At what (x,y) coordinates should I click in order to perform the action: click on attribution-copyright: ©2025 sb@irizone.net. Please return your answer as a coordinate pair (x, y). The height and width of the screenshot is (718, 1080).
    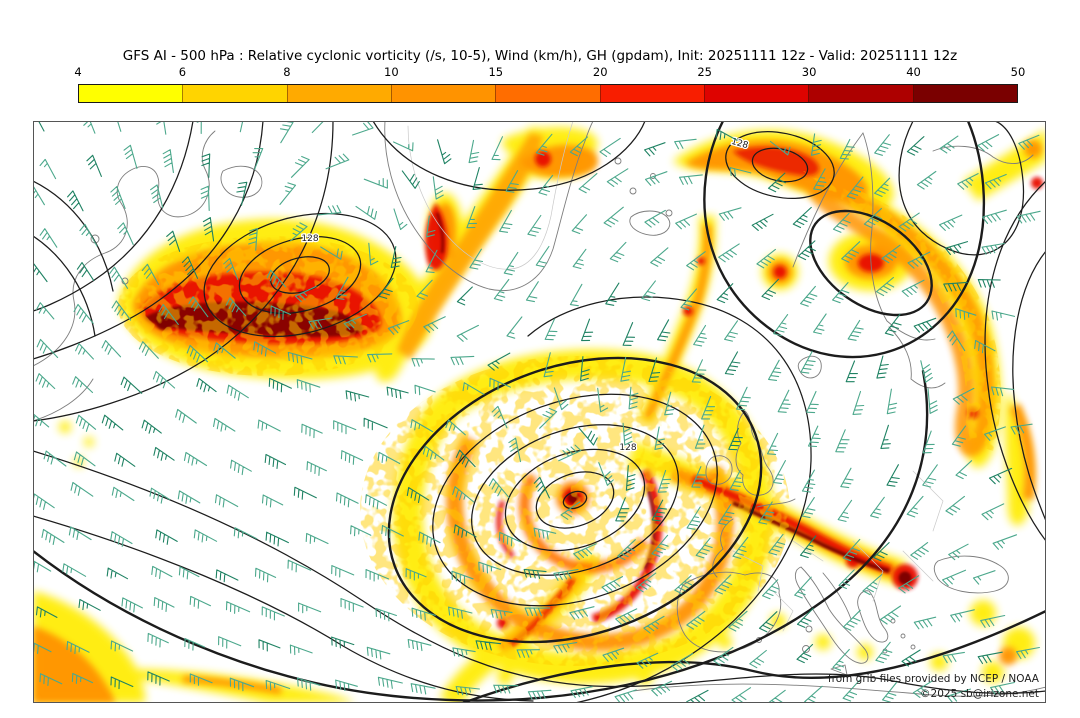
    Looking at the image, I should click on (979, 694).